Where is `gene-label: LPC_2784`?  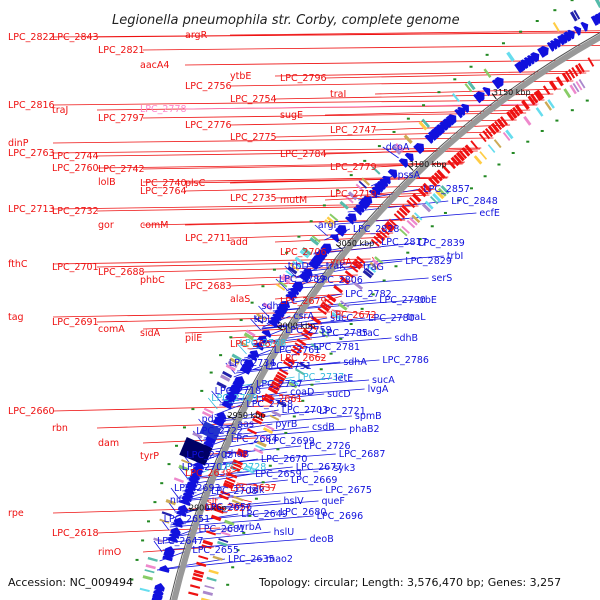 gene-label: LPC_2784 is located at coordinates (303, 154).